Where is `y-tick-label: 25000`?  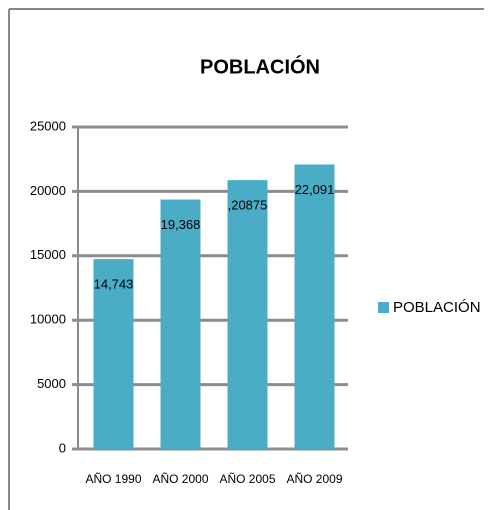
y-tick-label: 25000 is located at coordinates (48, 125).